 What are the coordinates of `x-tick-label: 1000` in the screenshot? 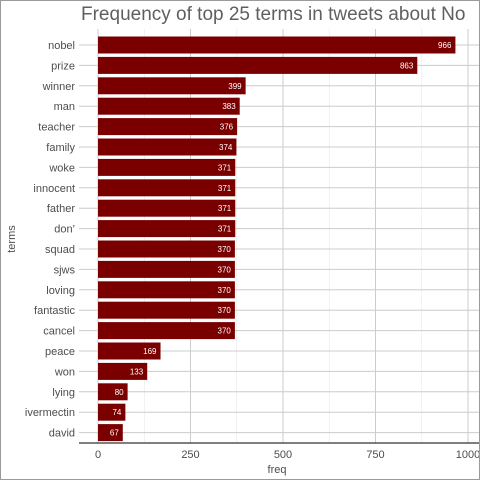 It's located at (467, 455).